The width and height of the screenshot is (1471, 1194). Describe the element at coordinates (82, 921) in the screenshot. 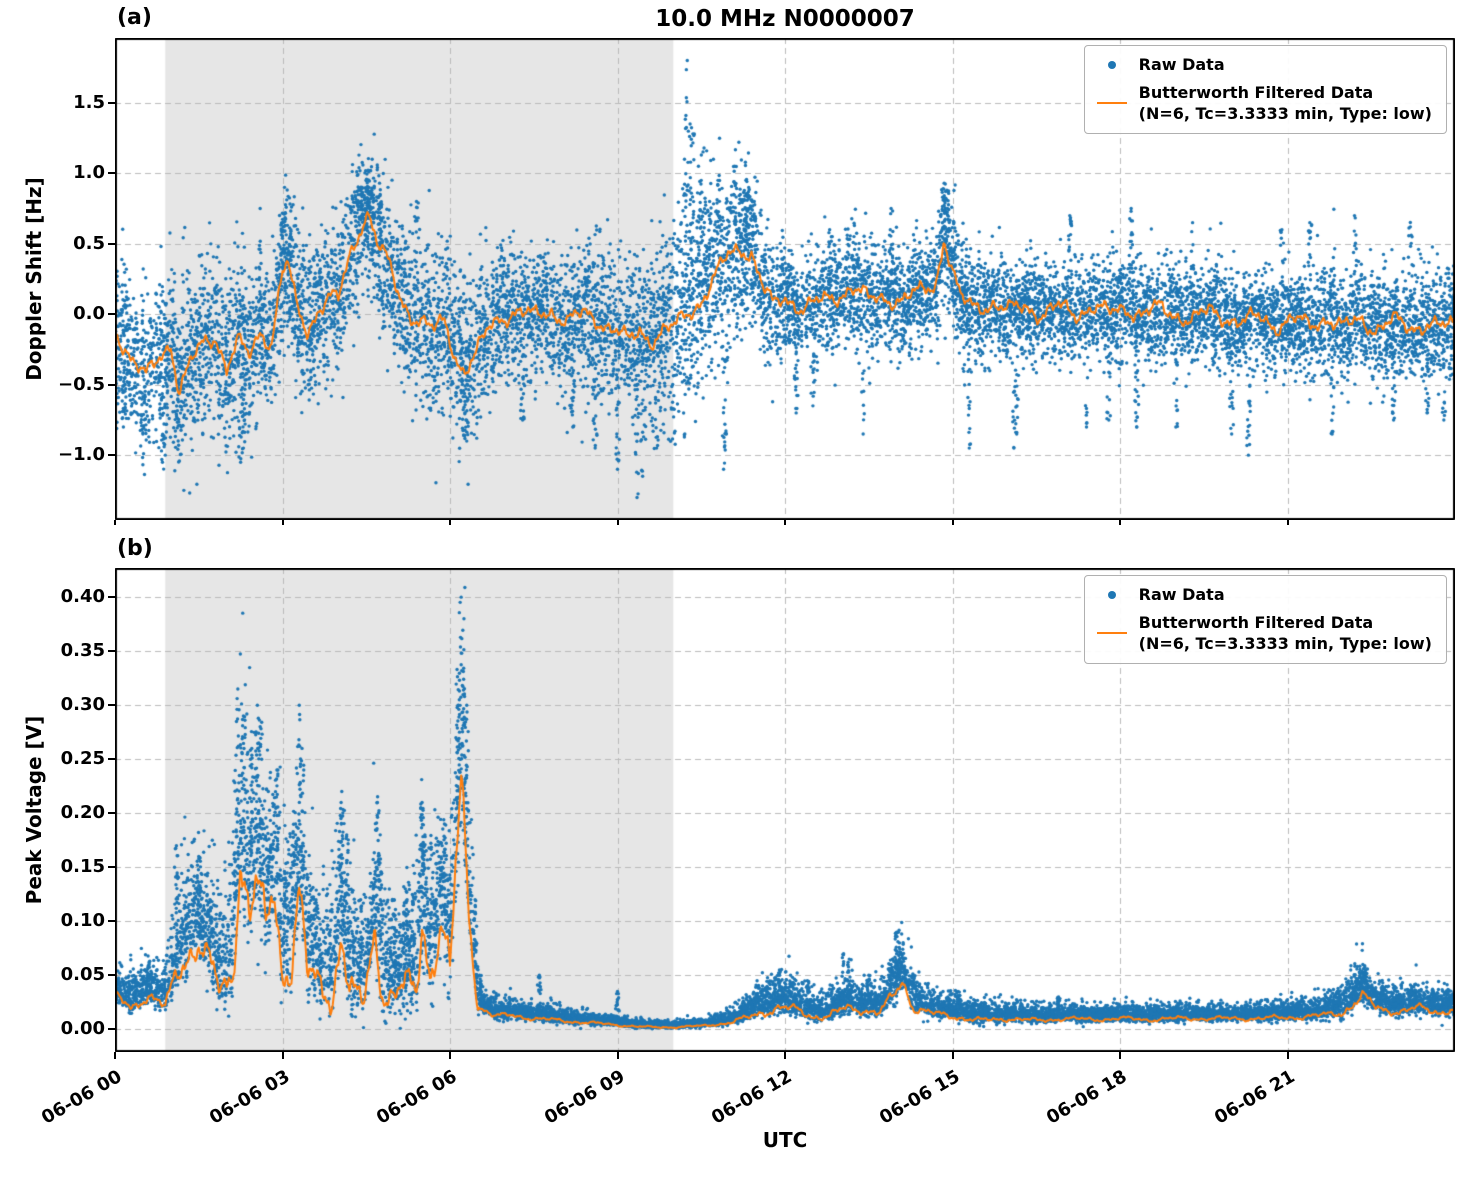

I see `ytick-label: 0.10` at that location.